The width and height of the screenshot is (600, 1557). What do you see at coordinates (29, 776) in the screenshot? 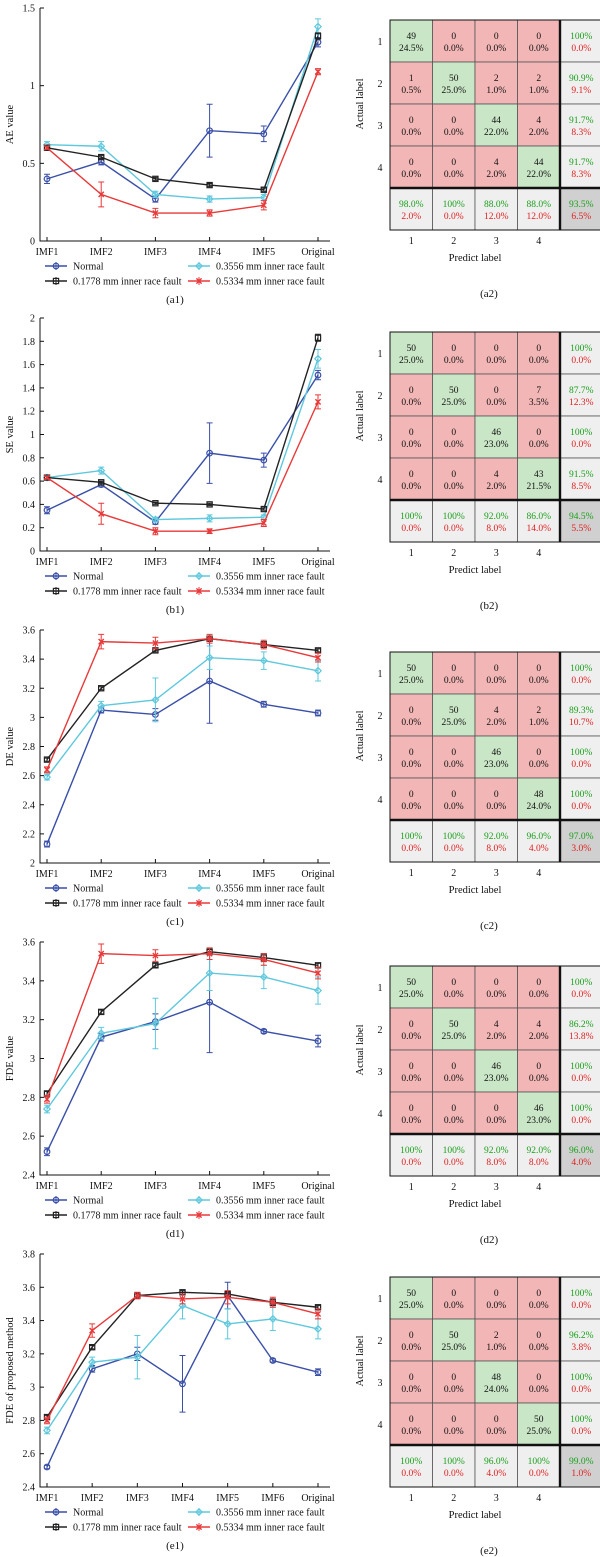
I see `y-tick-label: 2.6` at bounding box center [29, 776].